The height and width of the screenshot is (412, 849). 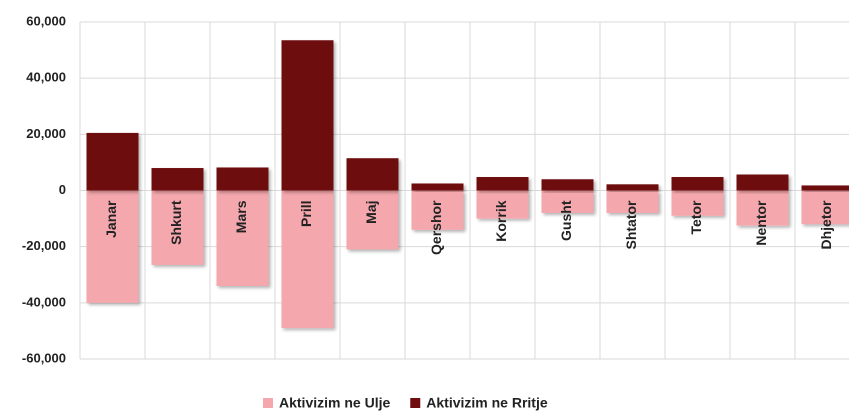 I want to click on legend-label: Aktivizim ne Rritje, so click(x=487, y=403).